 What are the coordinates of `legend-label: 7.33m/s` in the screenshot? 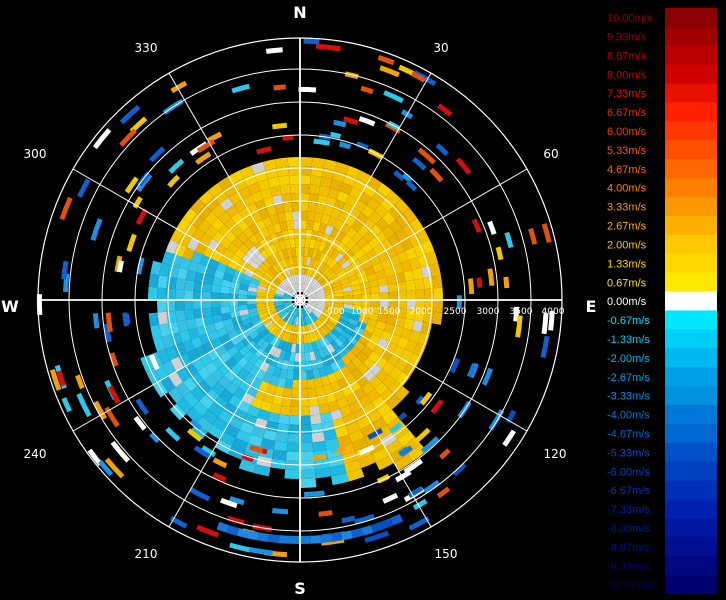 It's located at (627, 94).